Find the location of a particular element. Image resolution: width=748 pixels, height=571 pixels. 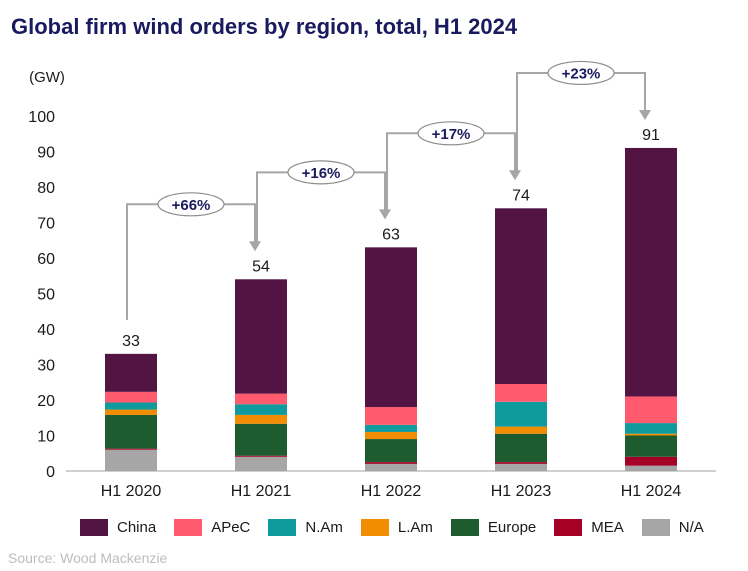

y-tick-label: 40 is located at coordinates (46, 330).